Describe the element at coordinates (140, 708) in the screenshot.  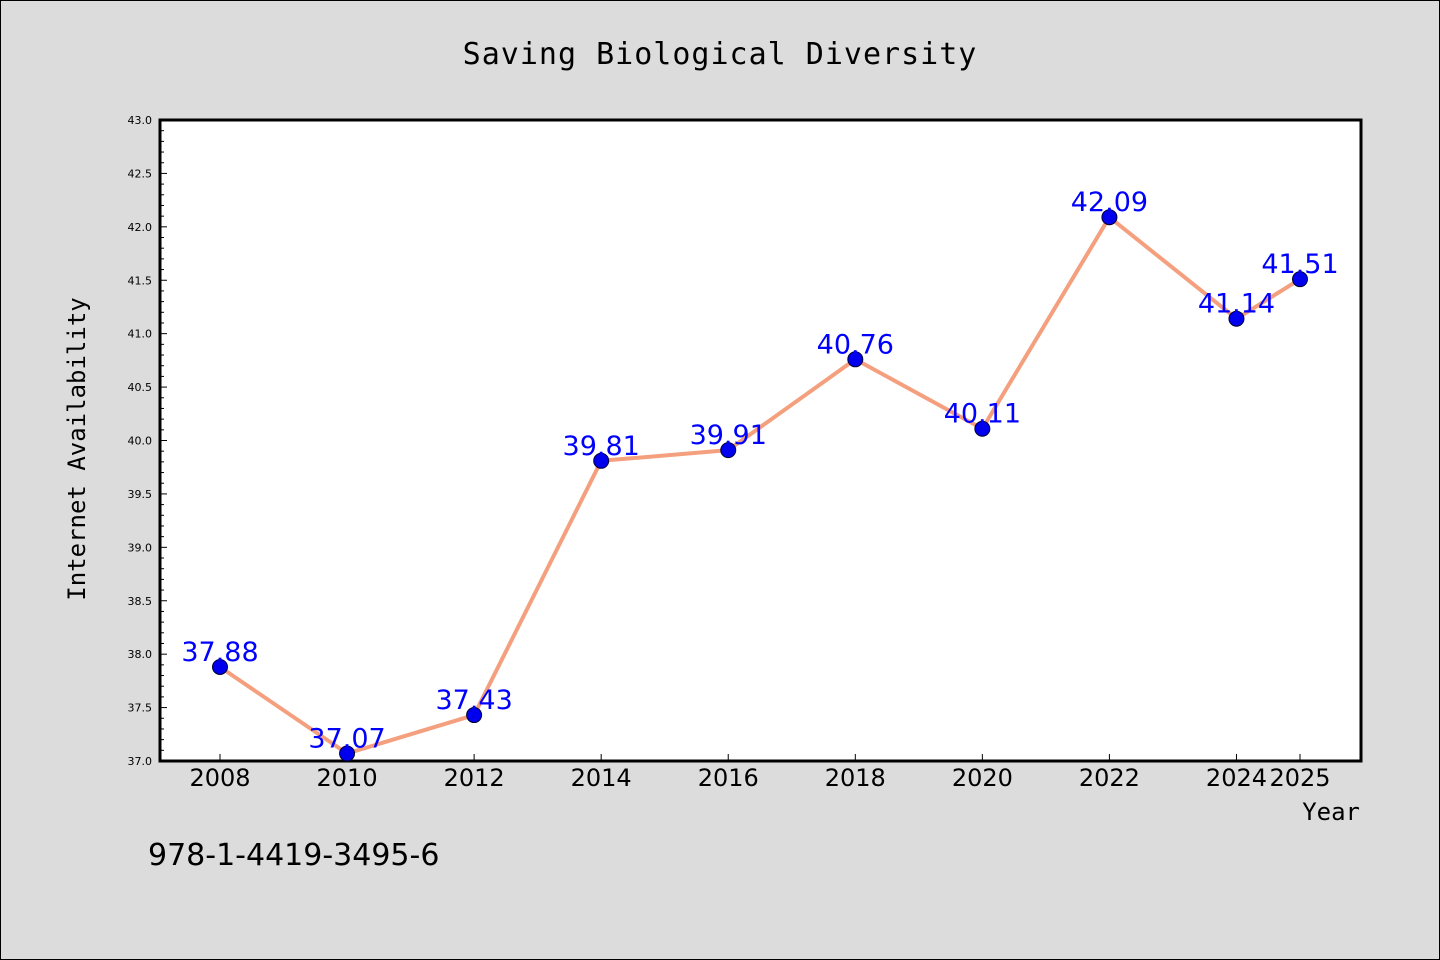
I see `y-tick-label: 37.5` at that location.